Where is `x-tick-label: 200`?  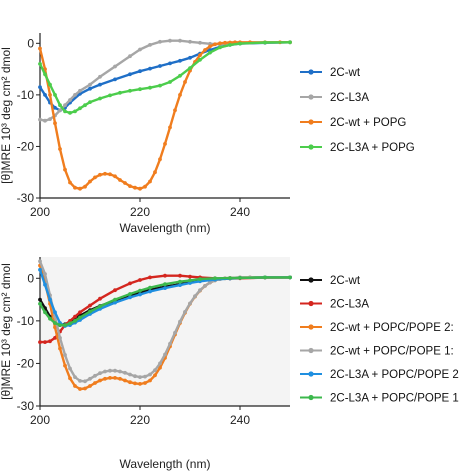 x-tick-label: 200 is located at coordinates (40, 420).